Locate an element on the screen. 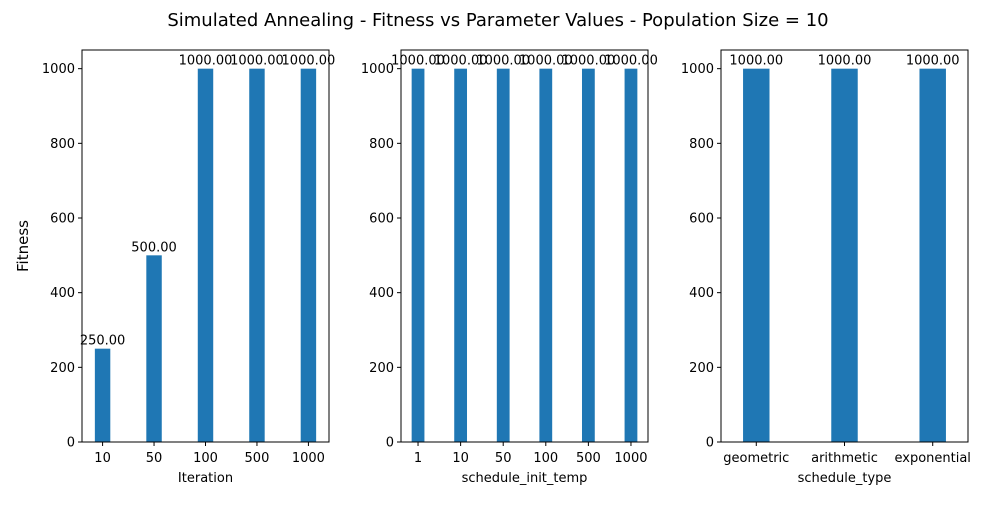 The image size is (1000, 505). x-tick-label: 1 is located at coordinates (418, 458).